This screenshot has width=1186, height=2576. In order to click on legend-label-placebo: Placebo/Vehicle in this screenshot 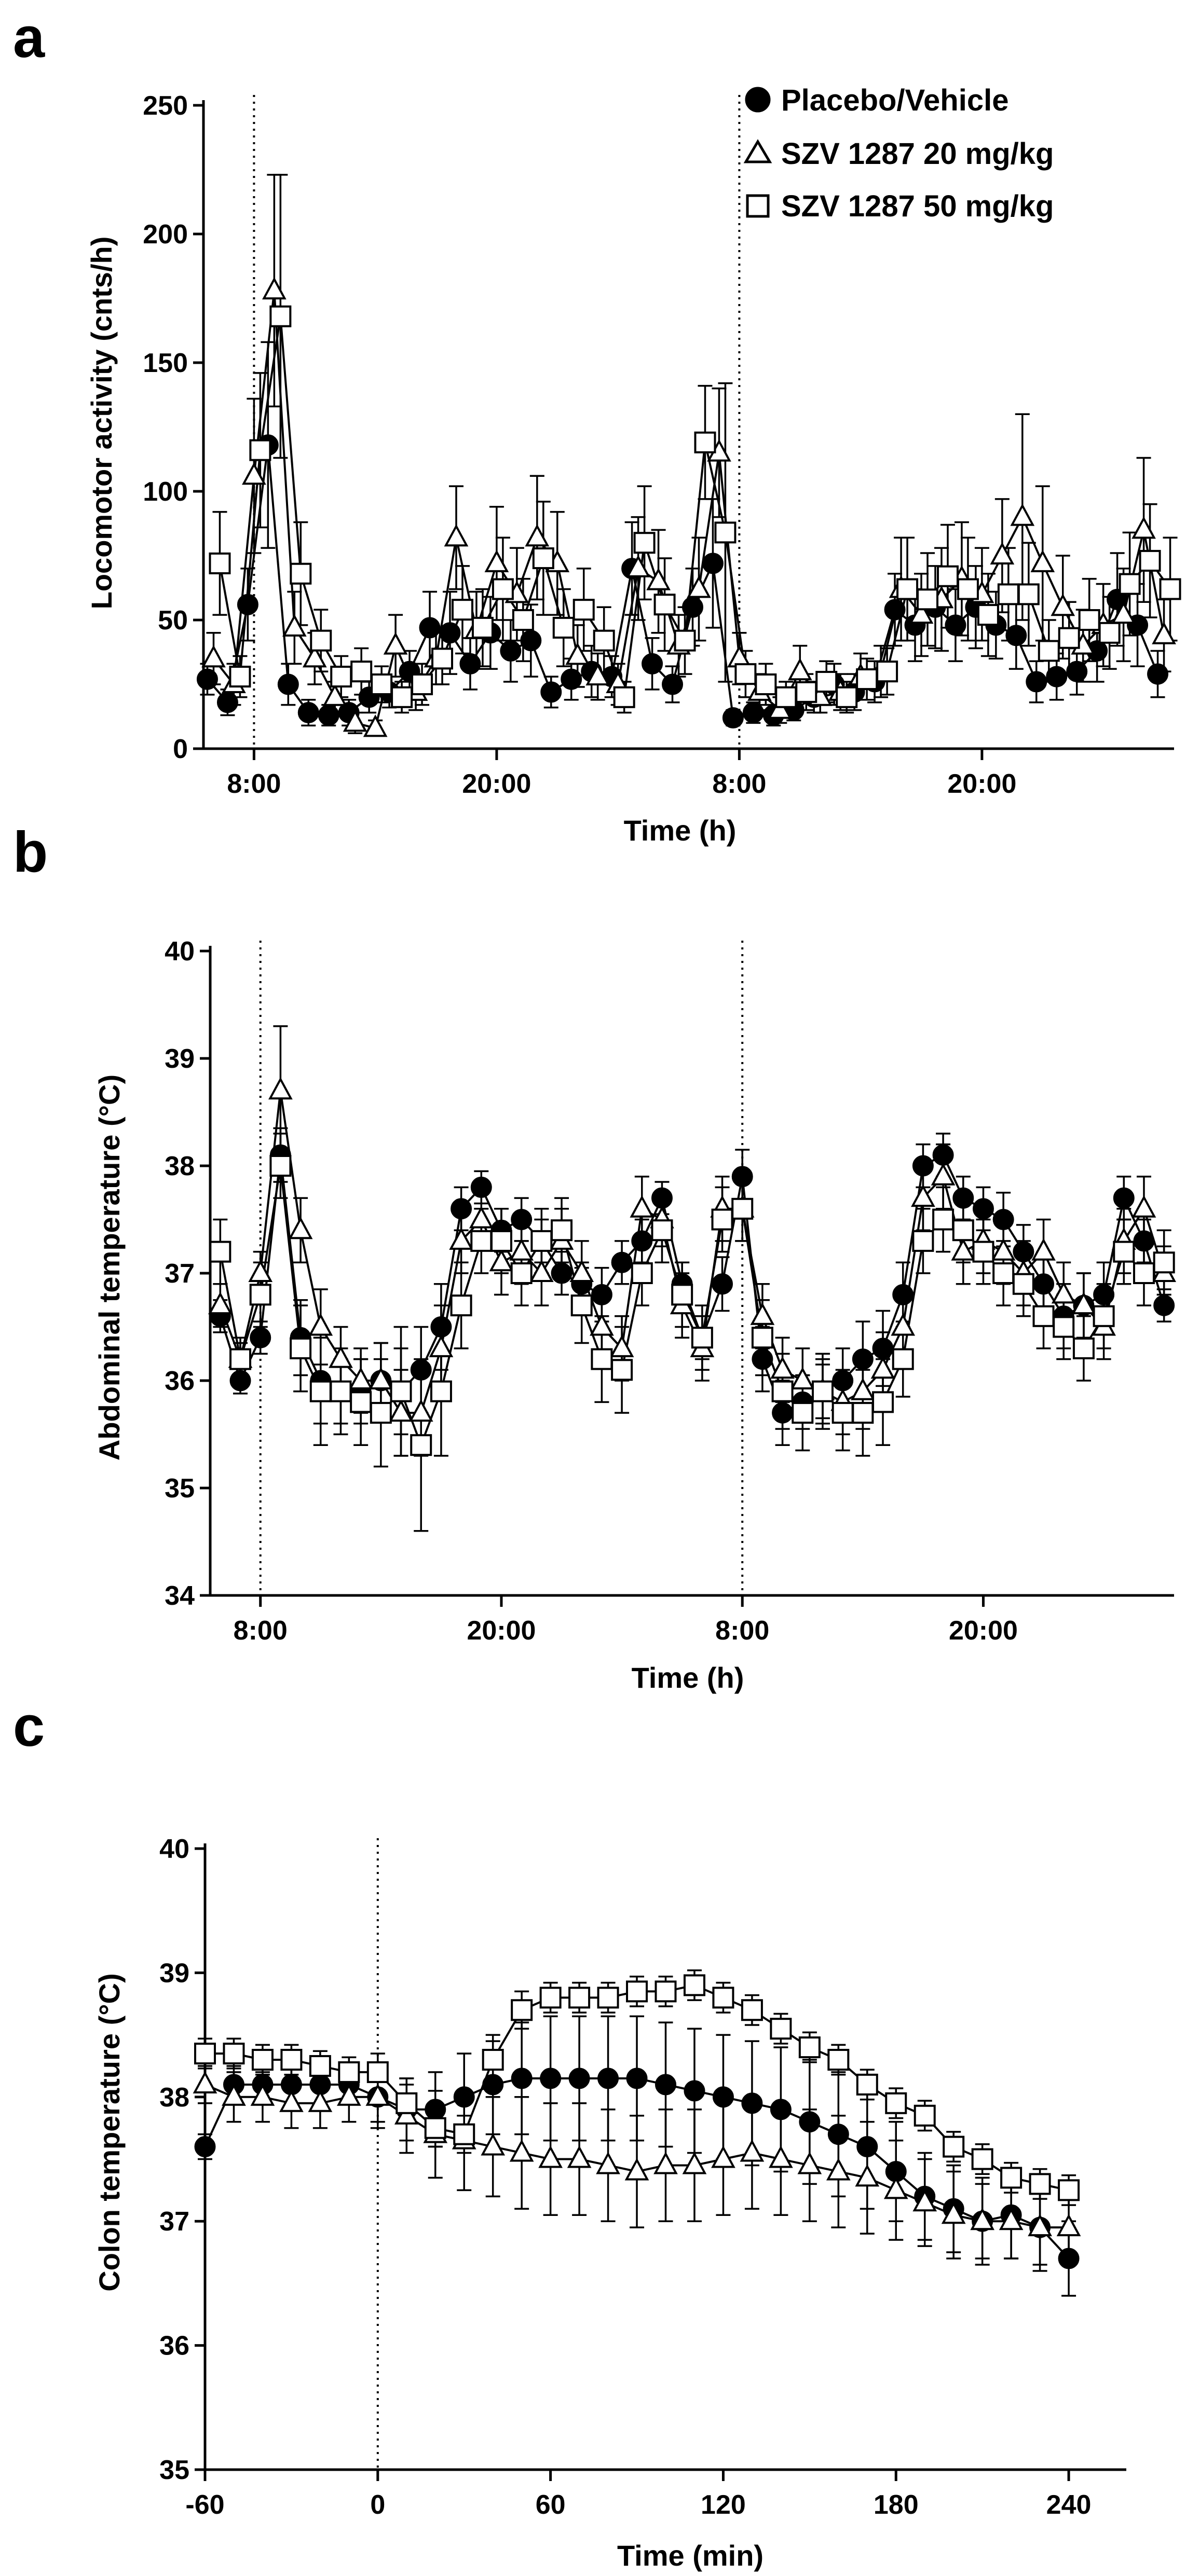, I will do `click(894, 100)`.